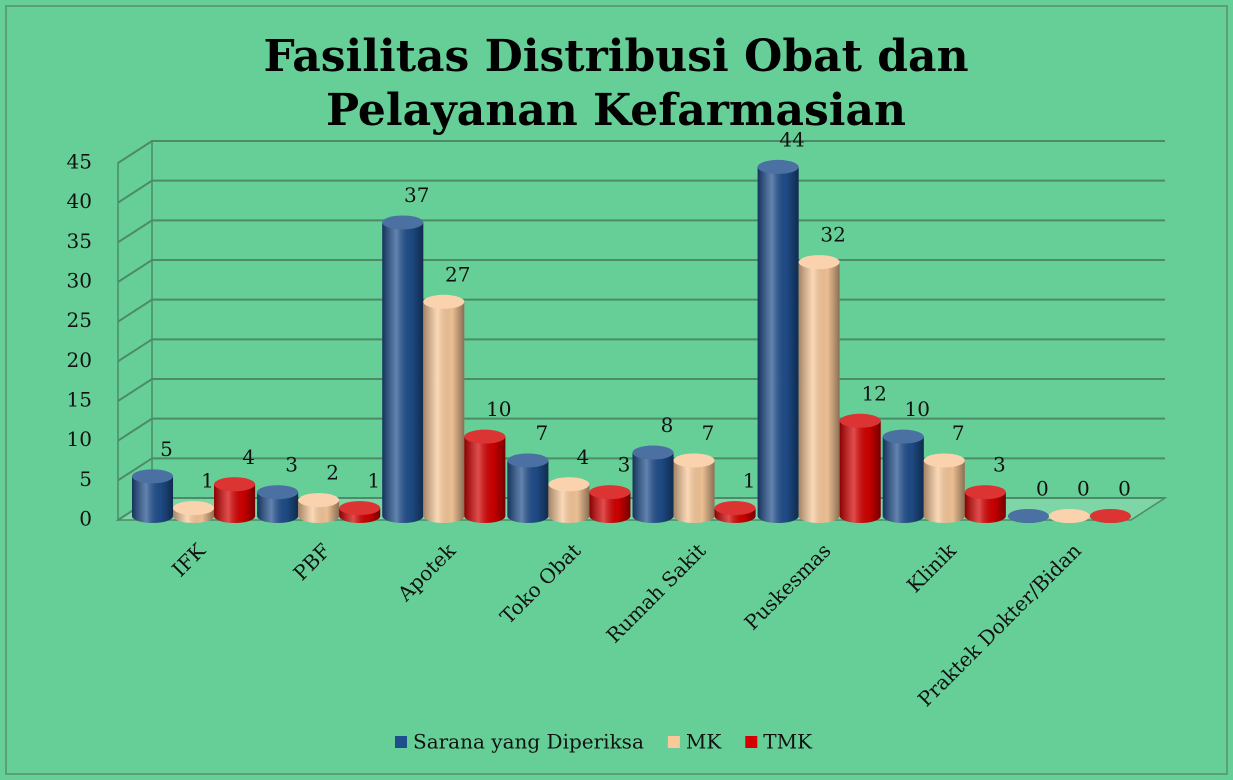 The image size is (1233, 780). What do you see at coordinates (79, 400) in the screenshot?
I see `y-tick-label: 15` at bounding box center [79, 400].